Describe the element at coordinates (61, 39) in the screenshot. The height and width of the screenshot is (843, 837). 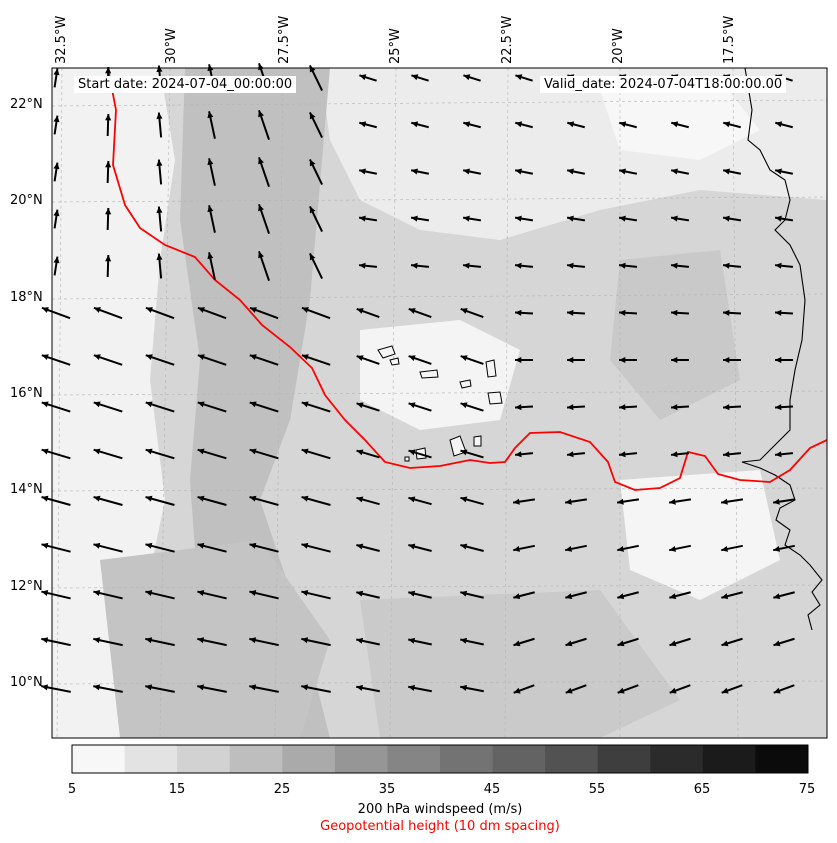
I see `lon-label-32-5w: 32.5°W` at that location.